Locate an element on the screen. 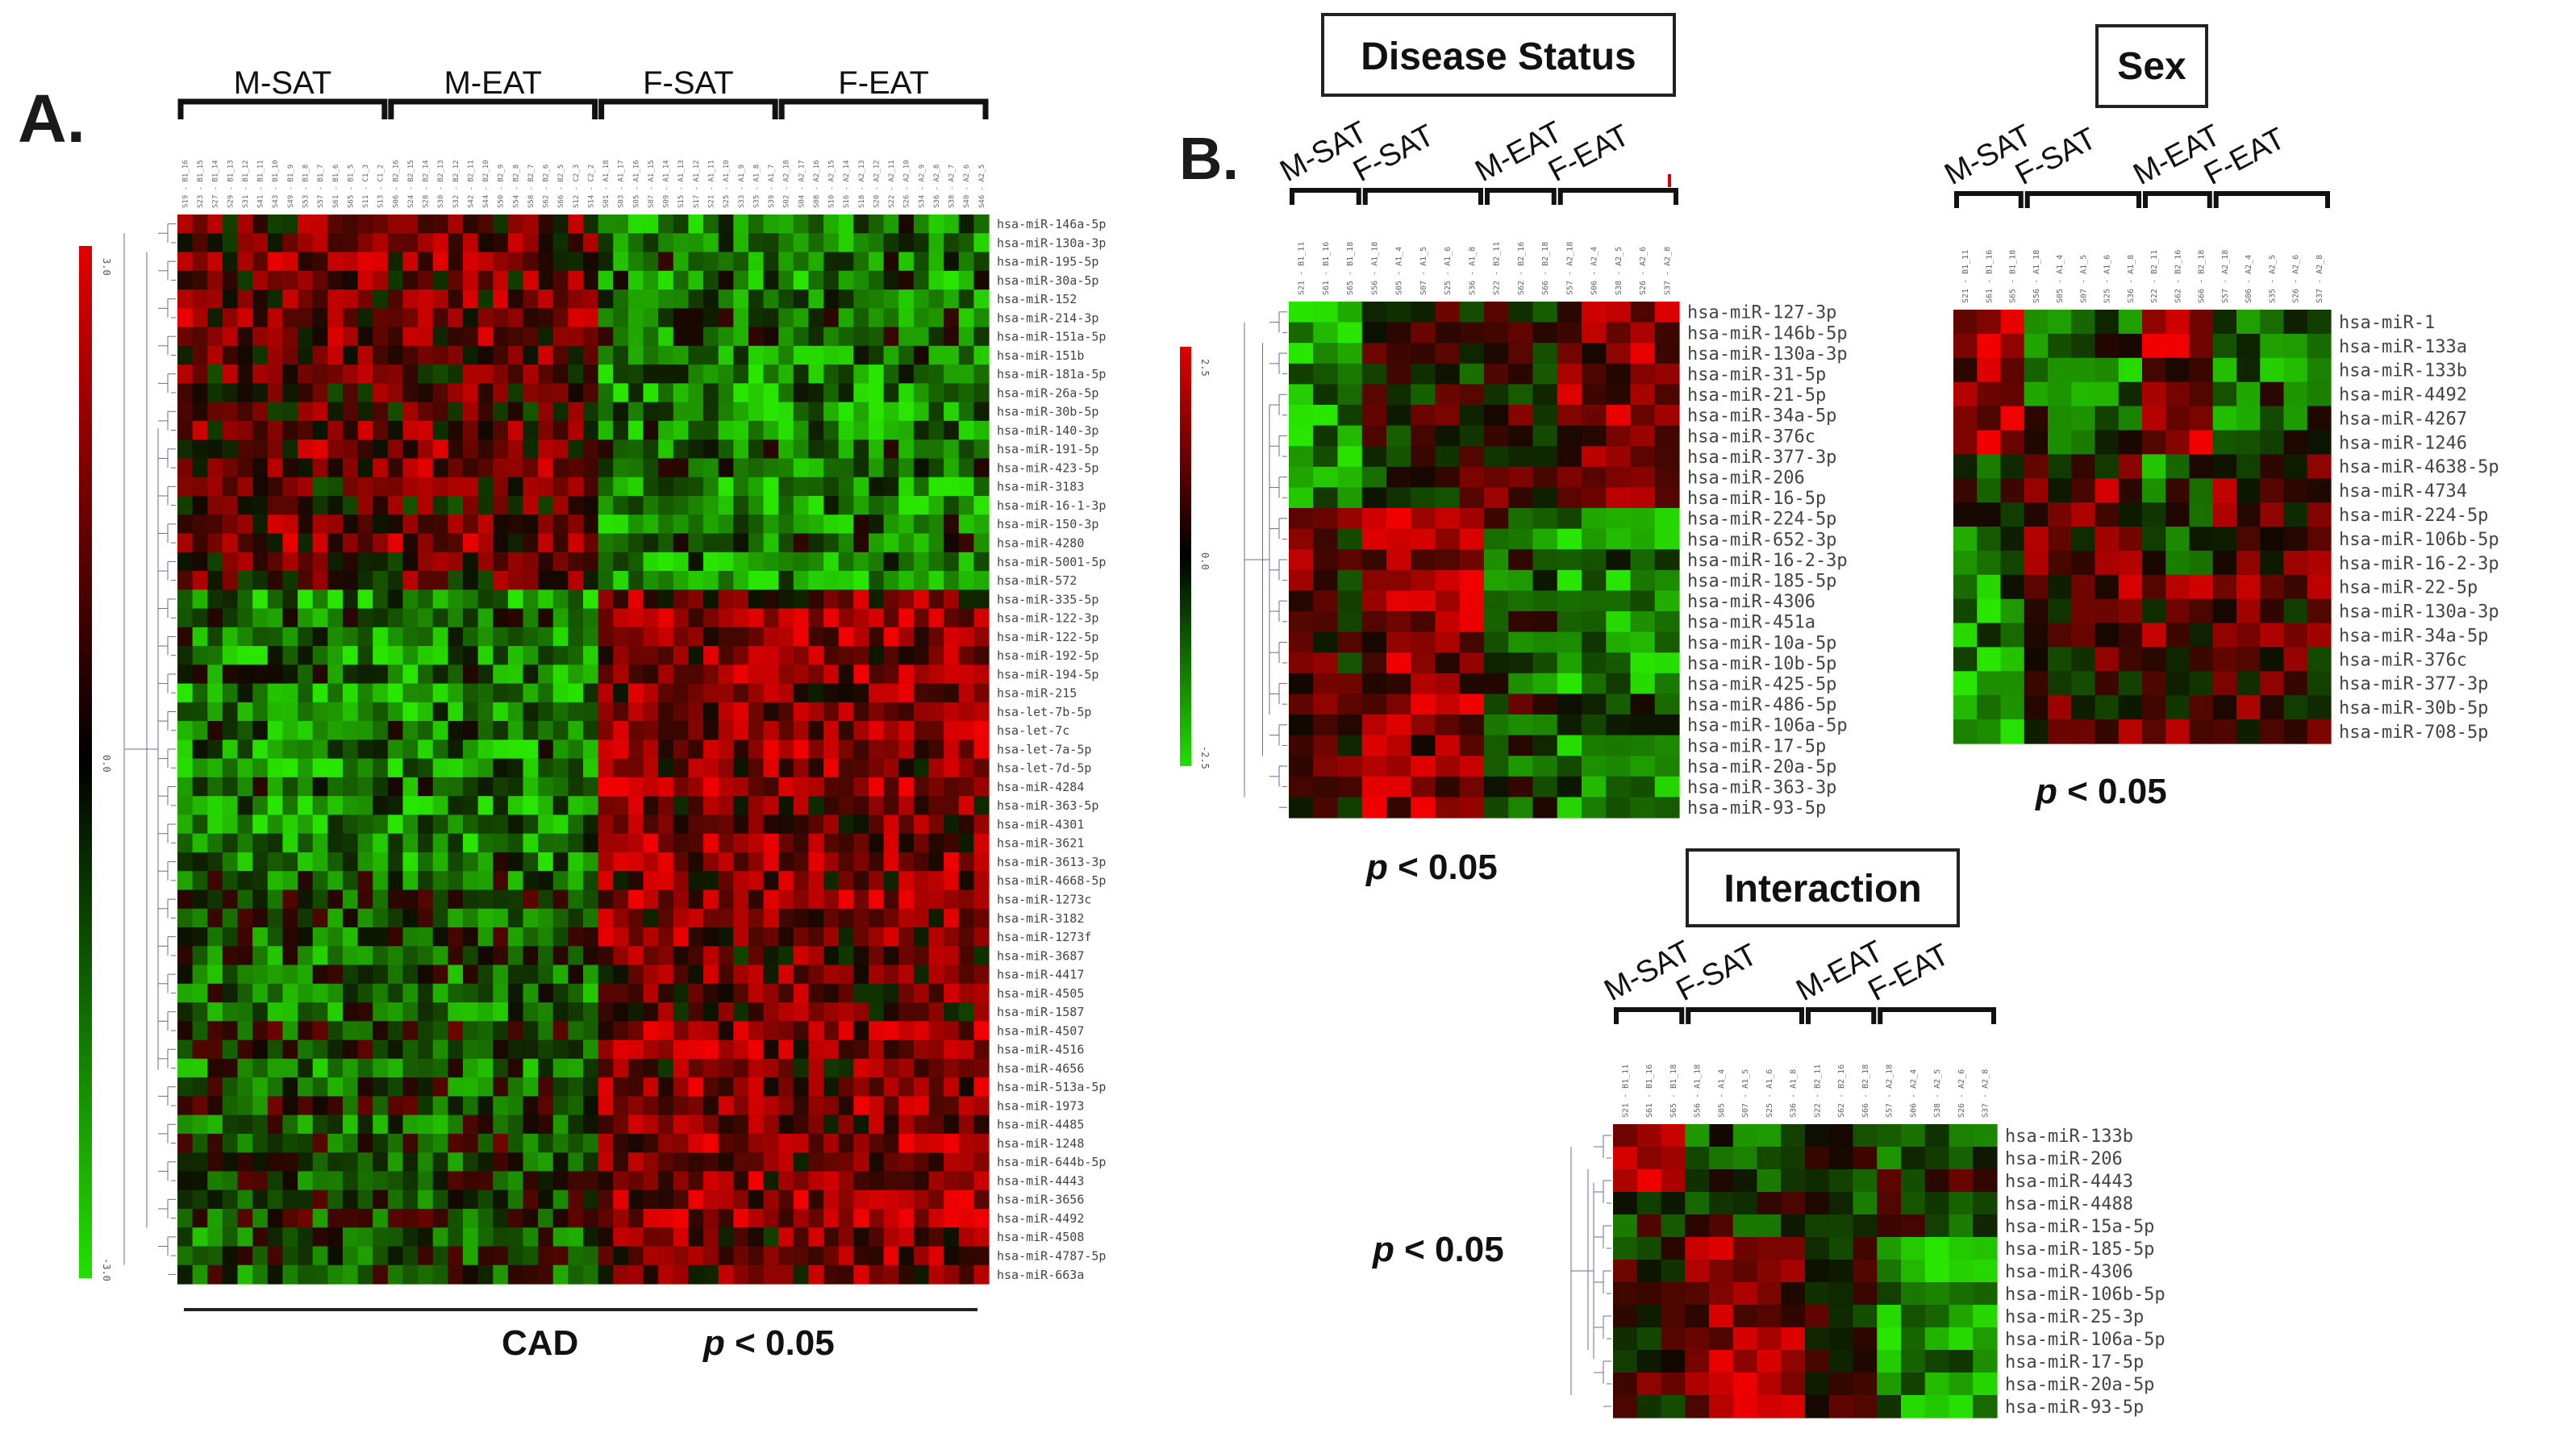  sample-label: S28 - B2_14 is located at coordinates (427, 184).